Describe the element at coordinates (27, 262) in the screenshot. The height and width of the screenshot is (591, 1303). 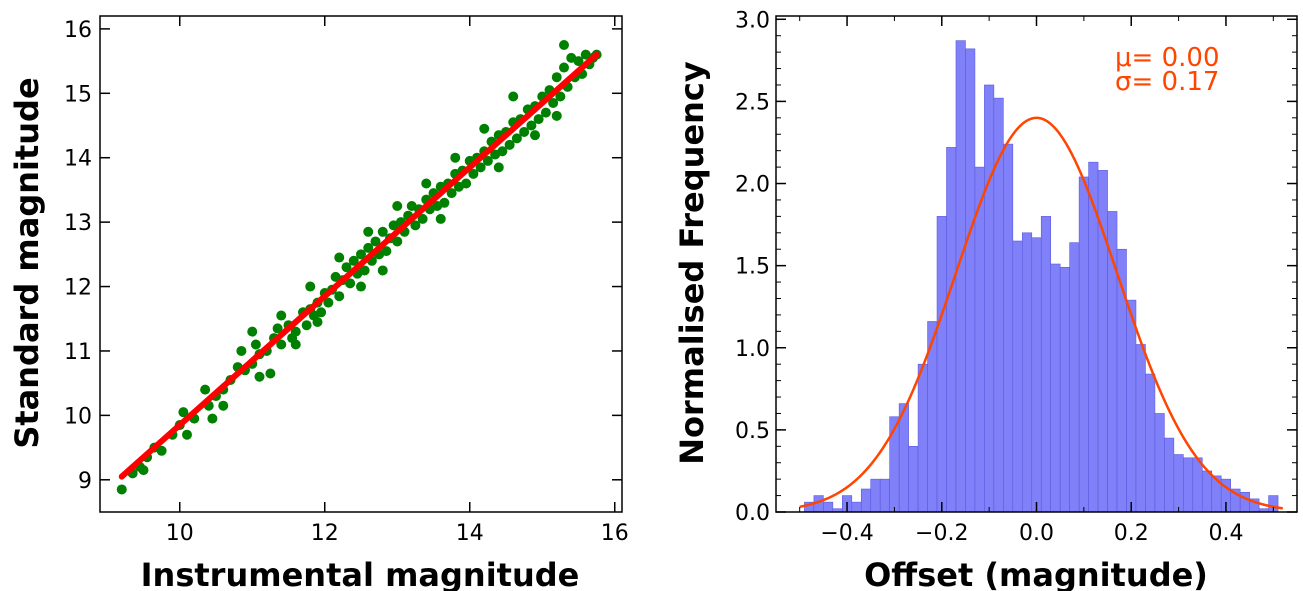
I see `scatter-ylabel: Standard magnitude` at that location.